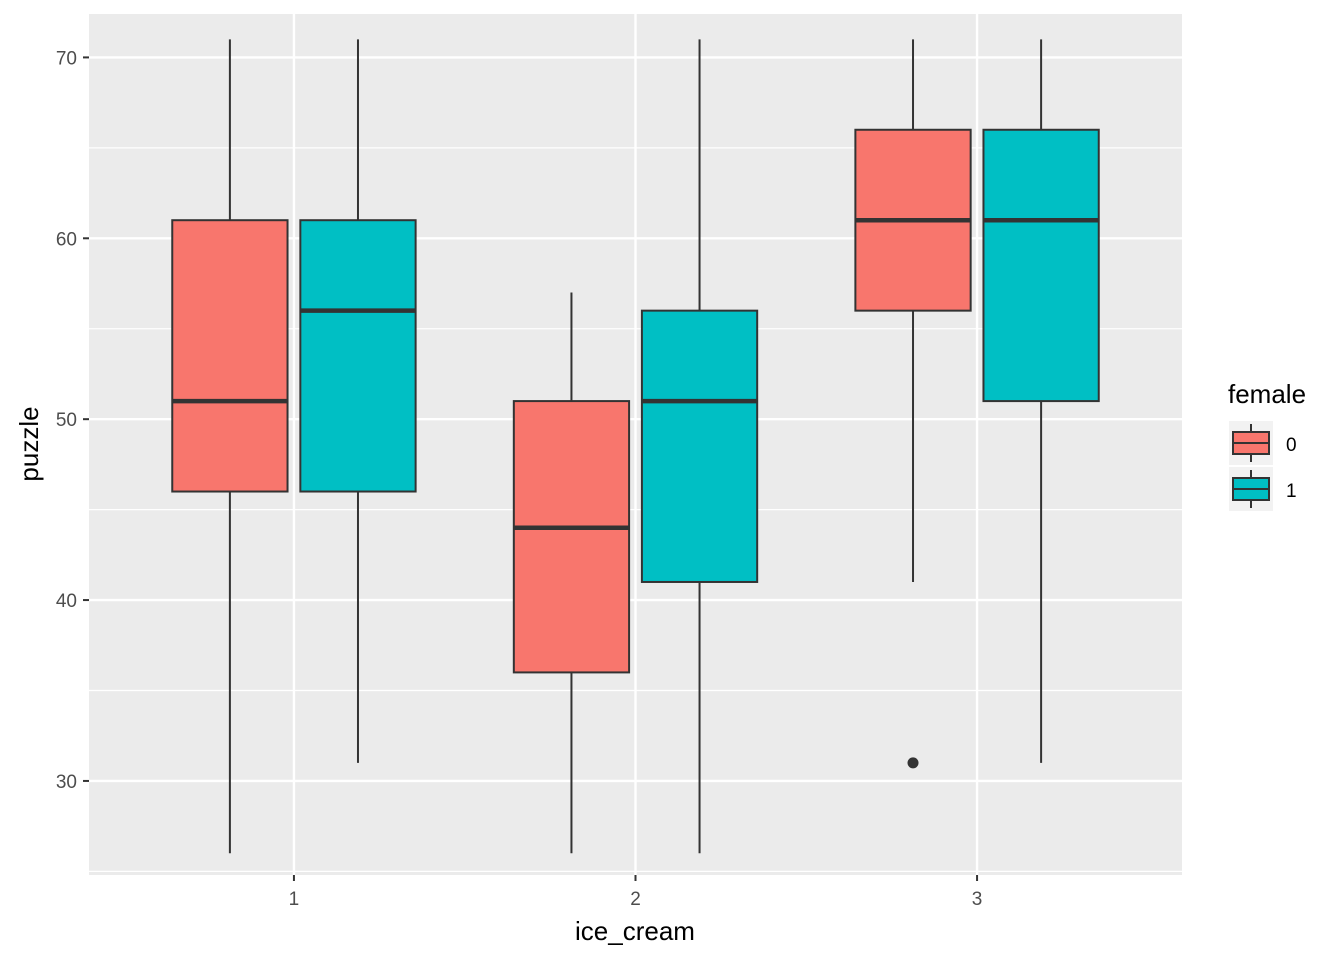  I want to click on legend: female 0 1, so click(1267, 445).